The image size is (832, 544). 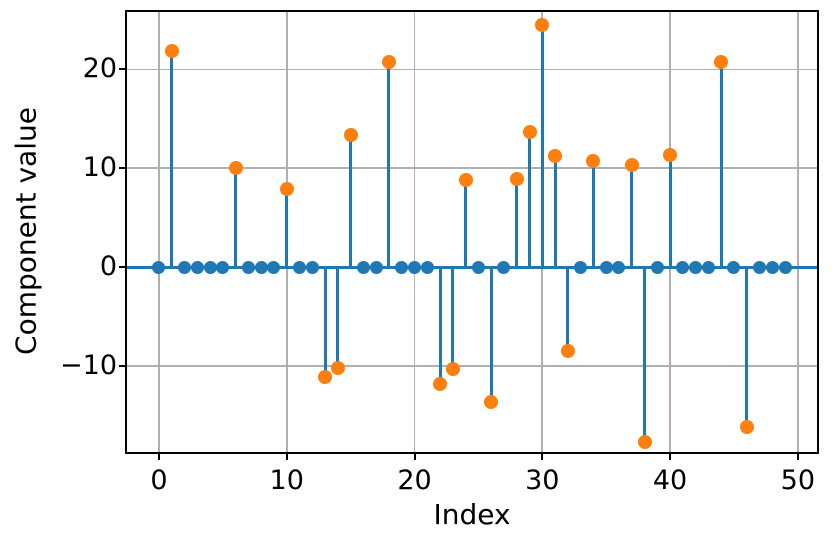 I want to click on x-axis-label: Index, so click(x=472, y=514).